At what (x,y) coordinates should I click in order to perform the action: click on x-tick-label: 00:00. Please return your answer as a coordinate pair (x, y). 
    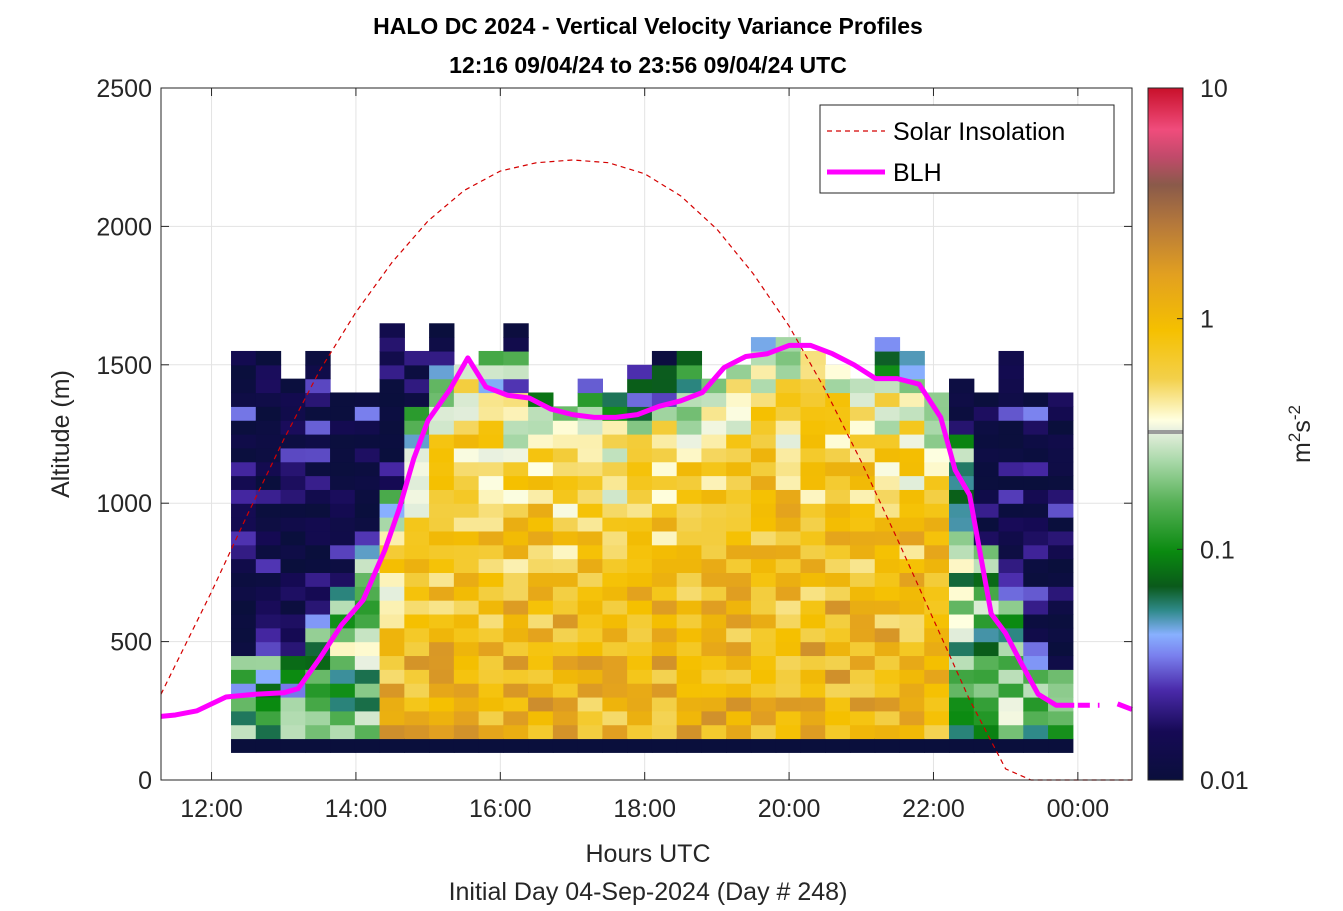
    Looking at the image, I should click on (1078, 809).